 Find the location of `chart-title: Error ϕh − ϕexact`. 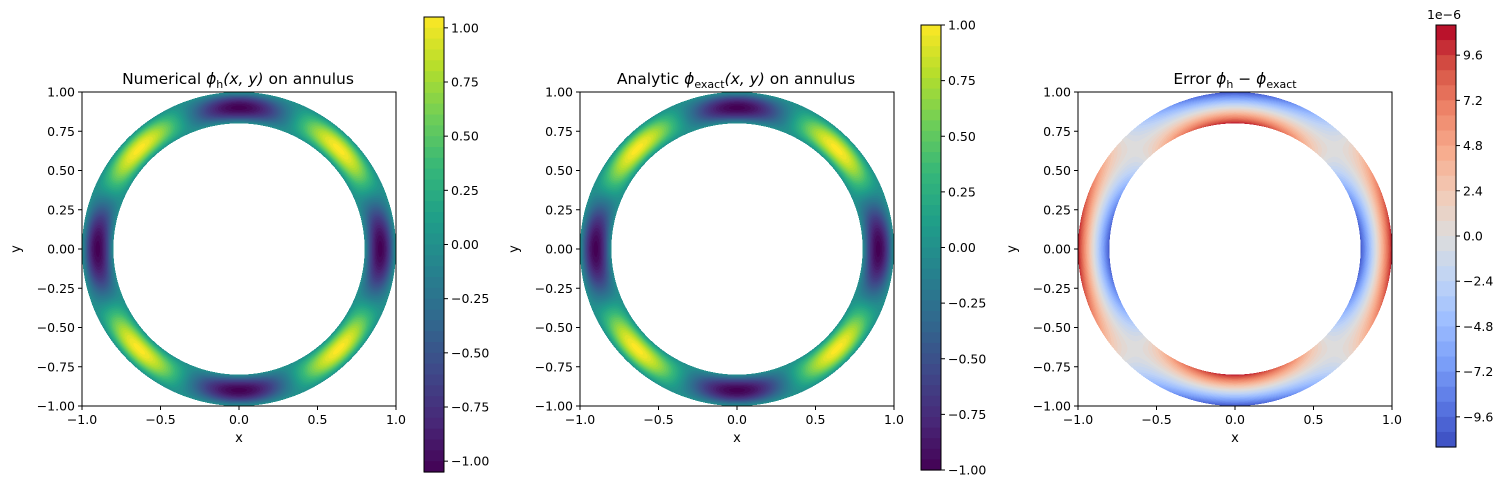

chart-title: Error ϕh − ϕexact is located at coordinates (1235, 80).